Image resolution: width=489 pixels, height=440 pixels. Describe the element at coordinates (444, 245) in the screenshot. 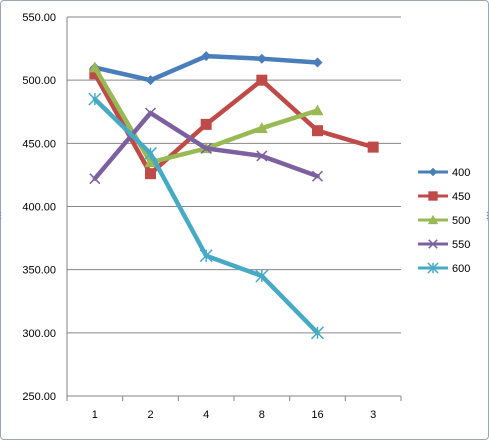

I see `legend-entry-550: 550` at that location.